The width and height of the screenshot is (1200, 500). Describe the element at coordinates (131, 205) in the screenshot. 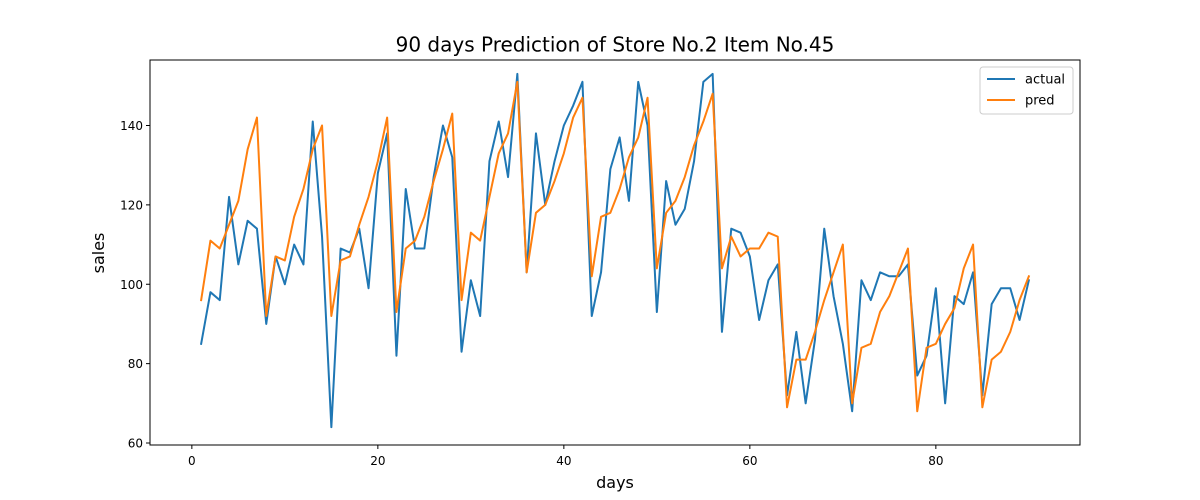

I see `y-tick-label: 120` at that location.